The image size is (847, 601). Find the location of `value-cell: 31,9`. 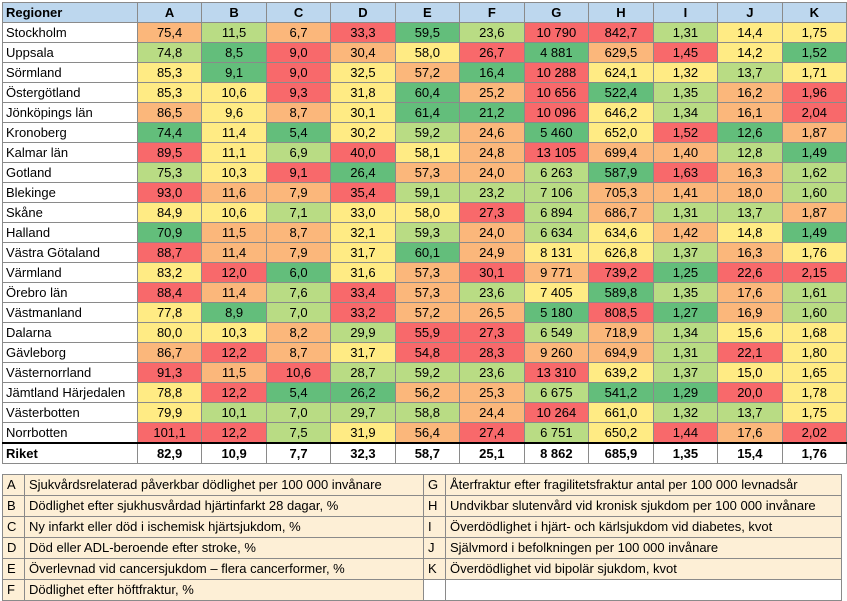

value-cell: 31,9 is located at coordinates (363, 433).